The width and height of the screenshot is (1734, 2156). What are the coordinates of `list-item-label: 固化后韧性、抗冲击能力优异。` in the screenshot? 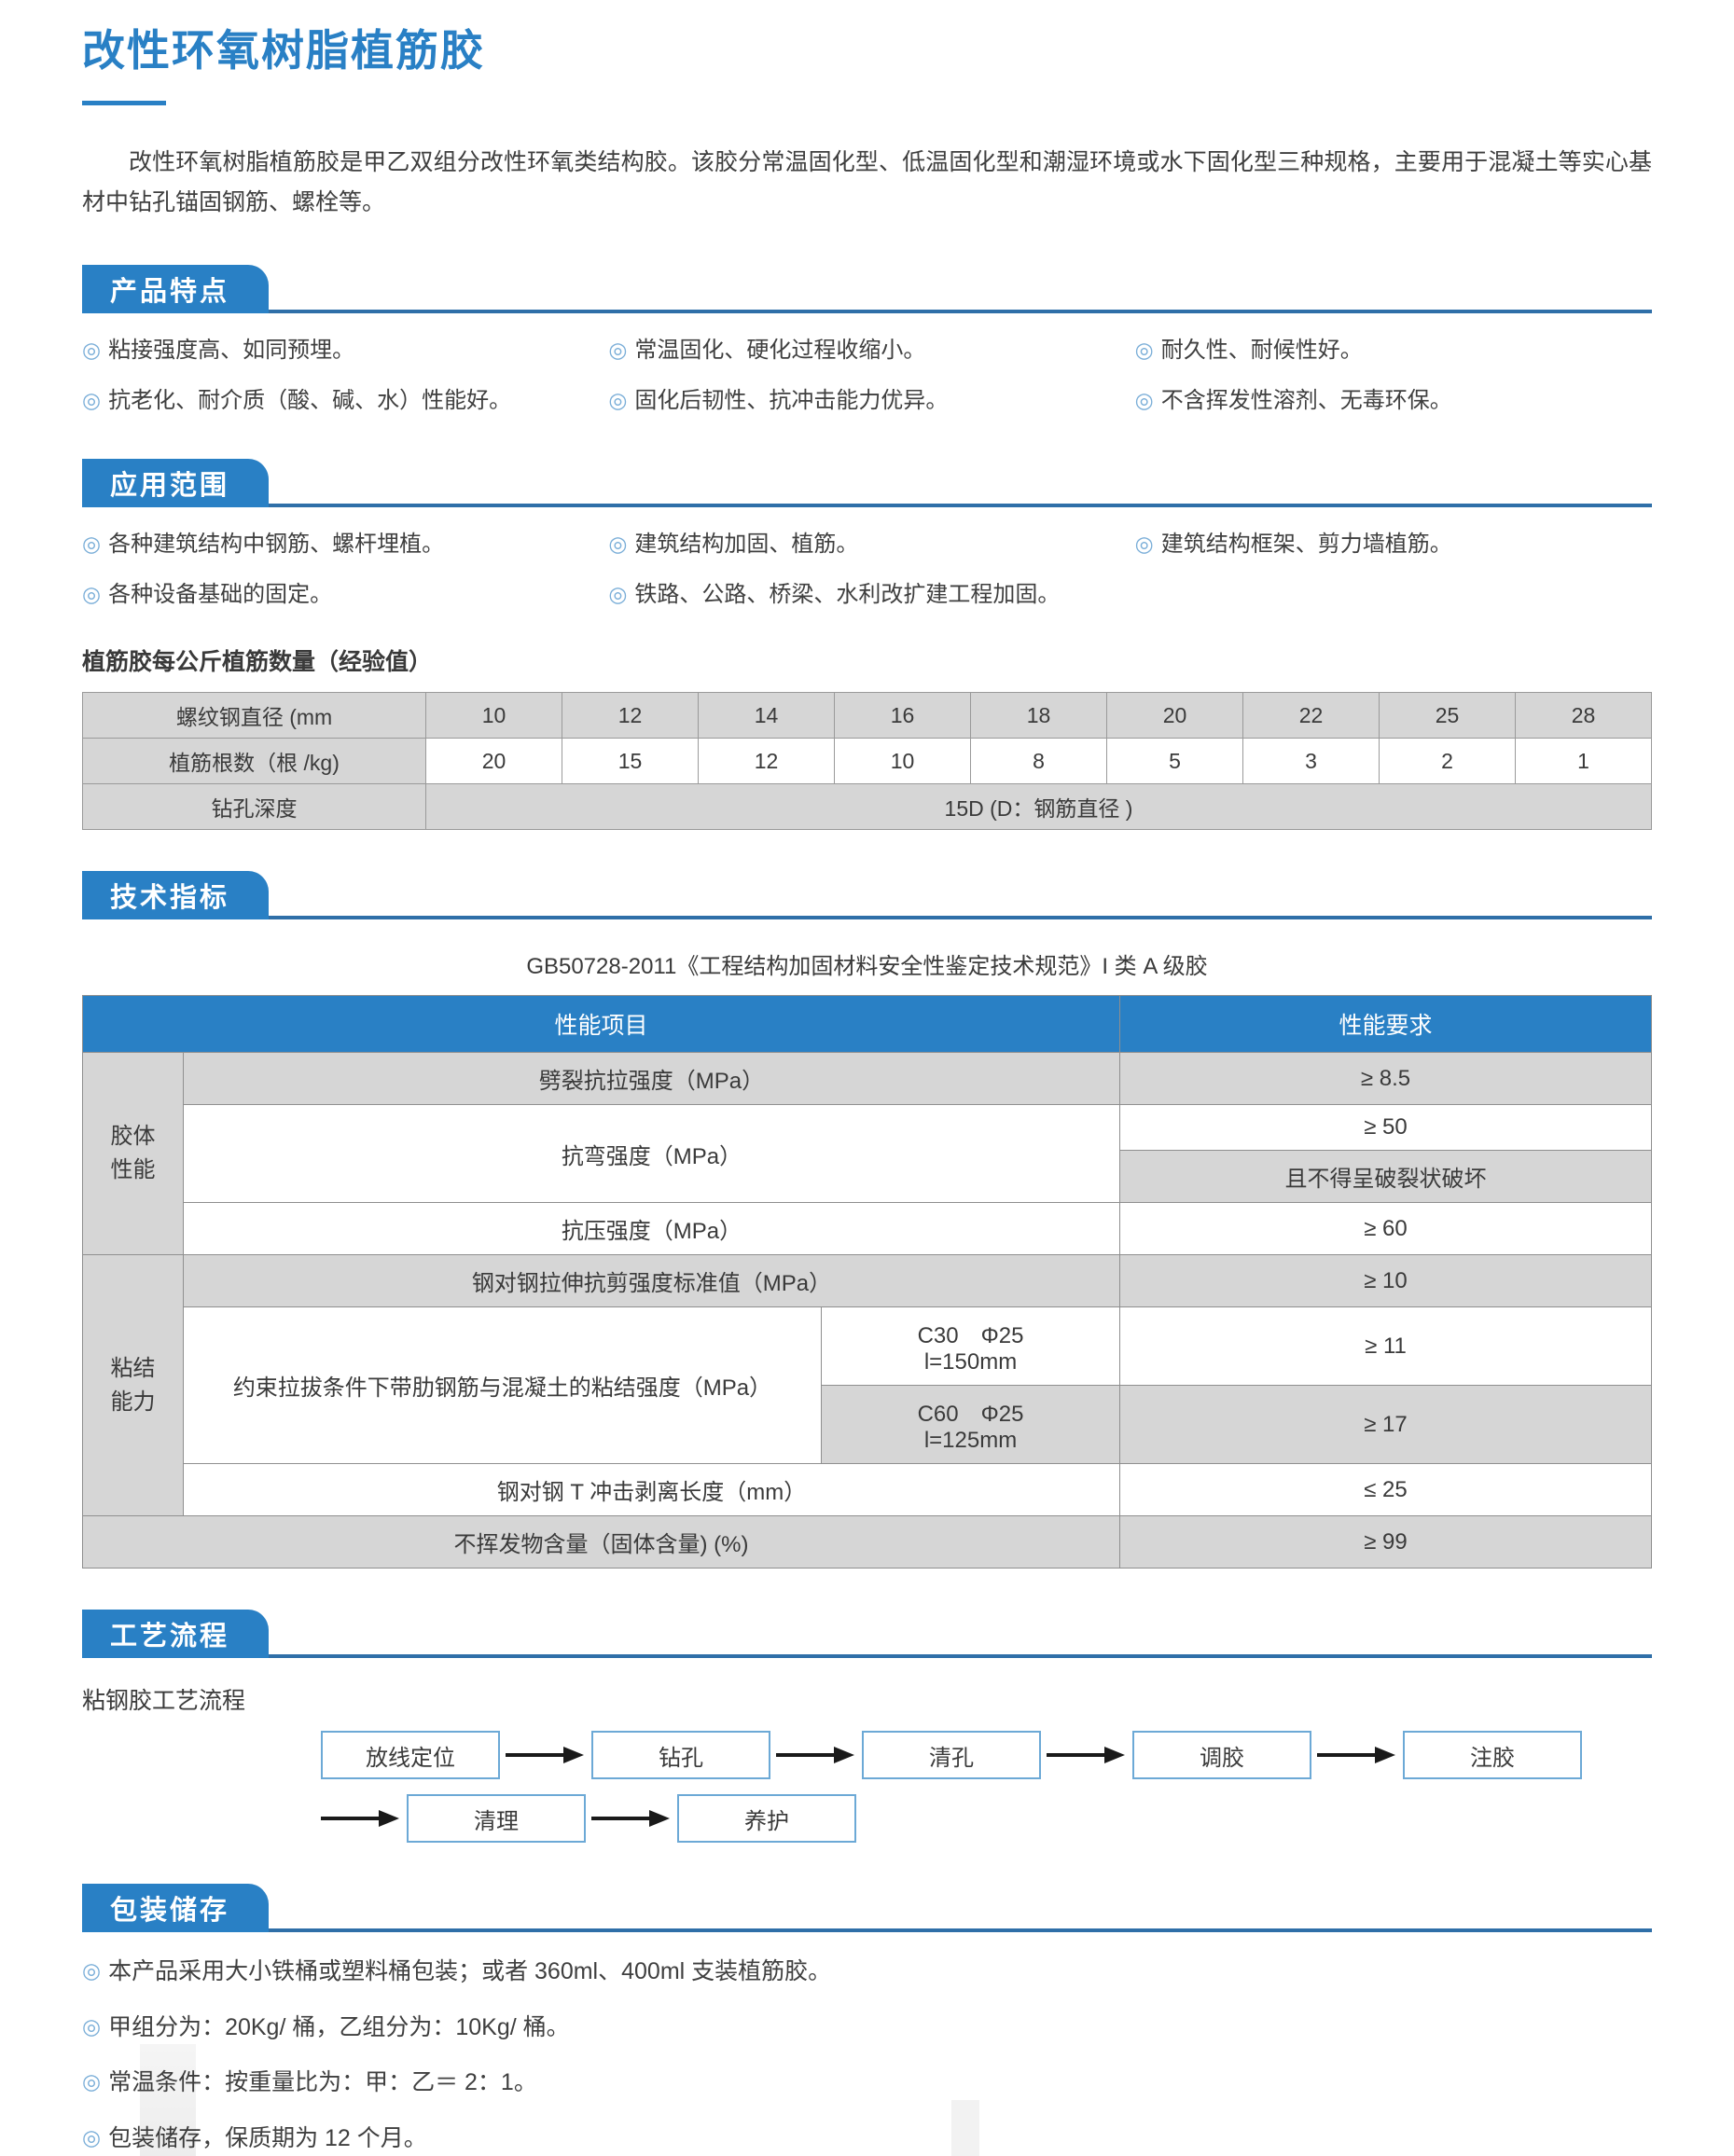 It's located at (791, 401).